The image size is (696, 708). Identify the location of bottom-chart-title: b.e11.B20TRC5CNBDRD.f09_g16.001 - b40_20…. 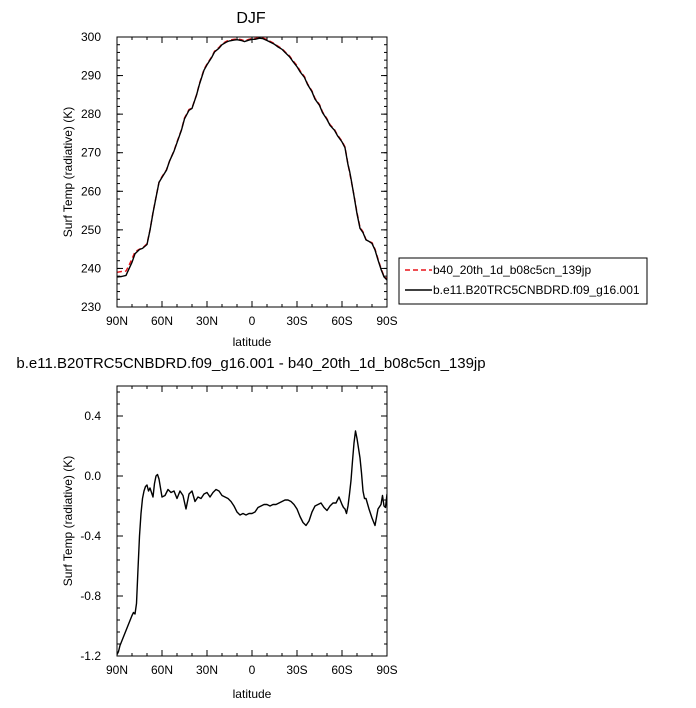
(250, 363).